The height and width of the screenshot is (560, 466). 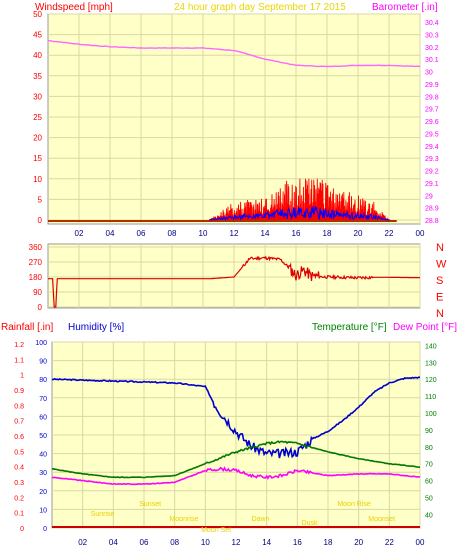 I want to click on temperature-y-tick-label: 40, so click(x=429, y=515).